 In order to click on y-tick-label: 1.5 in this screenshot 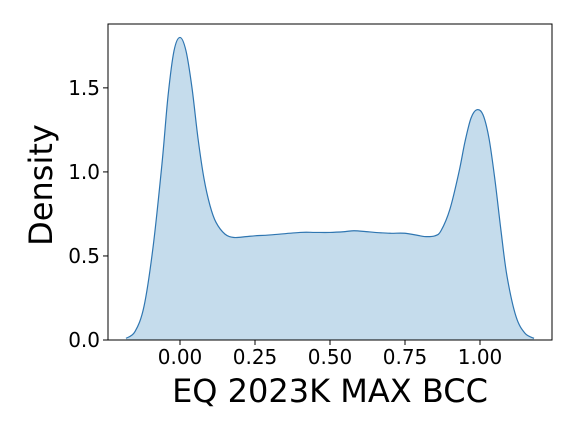, I will do `click(84, 88)`.